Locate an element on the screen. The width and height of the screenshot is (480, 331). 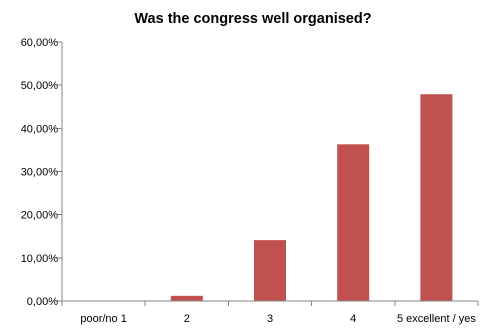
y-tick-label: 10,00% is located at coordinates (40, 259).